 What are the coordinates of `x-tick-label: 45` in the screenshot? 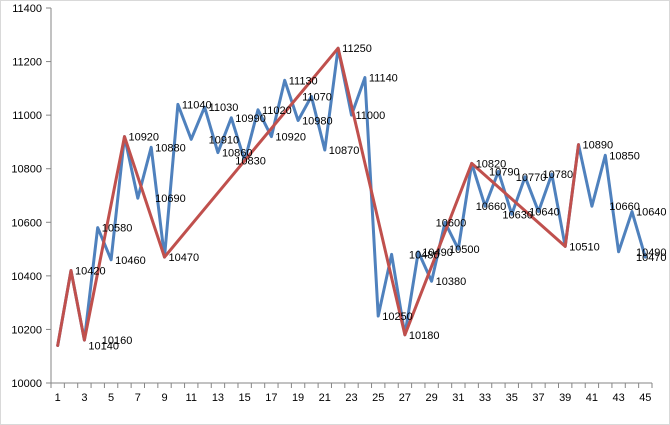 It's located at (645, 398).